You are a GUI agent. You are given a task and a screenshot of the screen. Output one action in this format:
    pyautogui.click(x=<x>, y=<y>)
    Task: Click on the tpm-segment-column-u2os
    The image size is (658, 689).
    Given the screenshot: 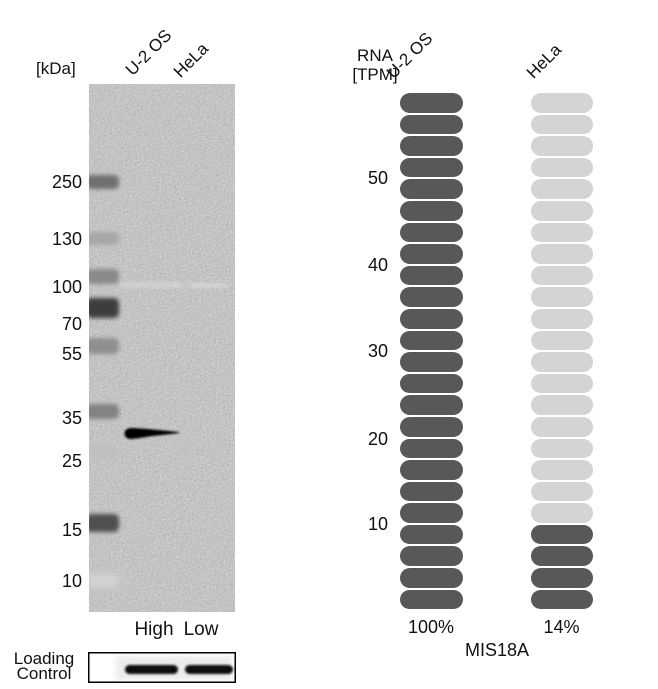 What is the action you would take?
    pyautogui.click(x=431, y=351)
    